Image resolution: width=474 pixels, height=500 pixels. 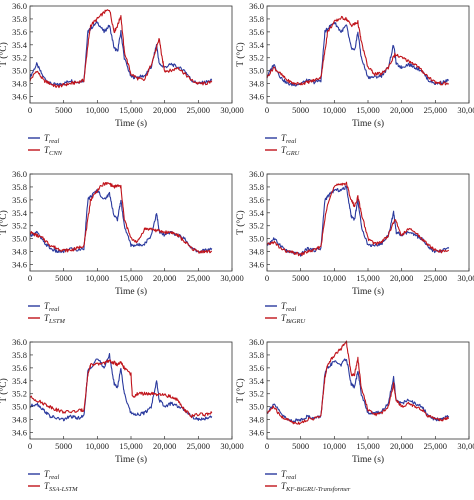 I want to click on series-line-T_GRU, so click(x=358, y=50).